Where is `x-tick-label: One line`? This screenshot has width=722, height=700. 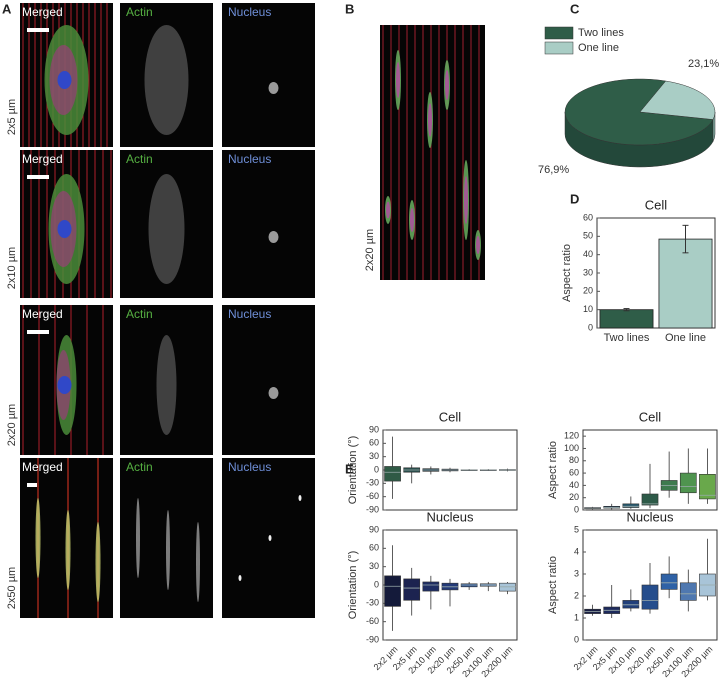
x-tick-label: One line is located at coordinates (685, 338).